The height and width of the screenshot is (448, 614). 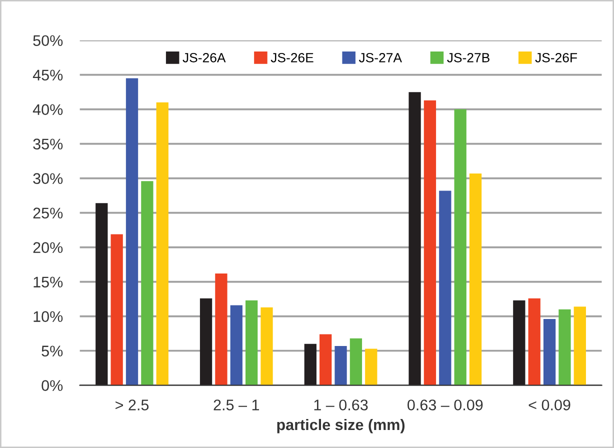 What do you see at coordinates (292, 57) in the screenshot?
I see `legend-label: JS-26E` at bounding box center [292, 57].